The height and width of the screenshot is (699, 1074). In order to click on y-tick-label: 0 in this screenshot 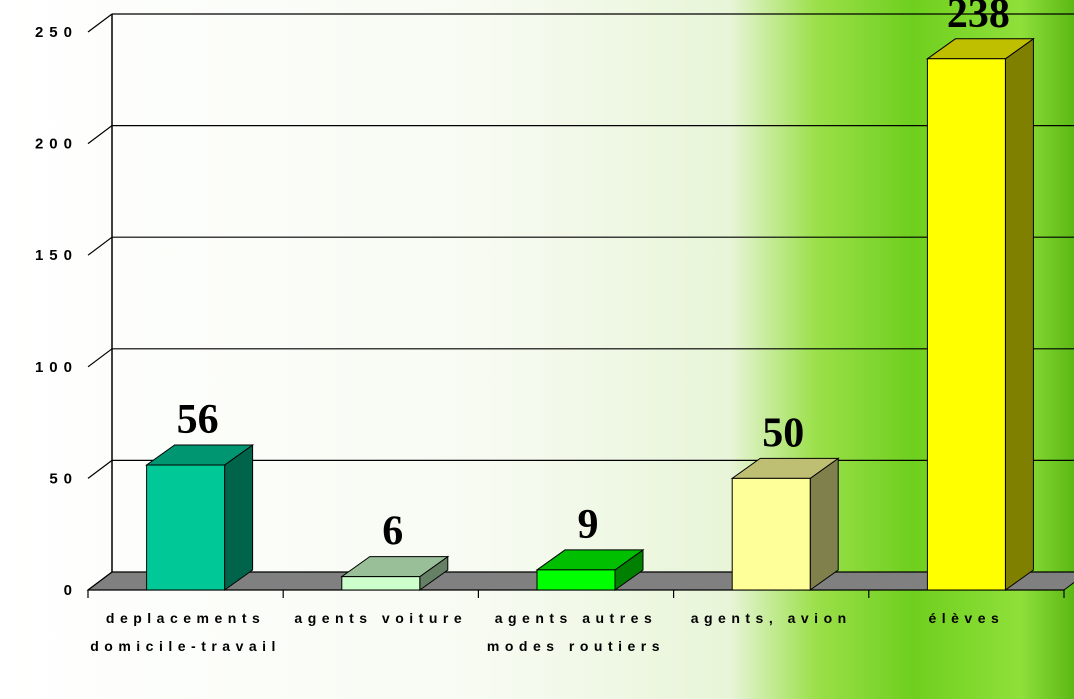, I will do `click(71, 590)`.